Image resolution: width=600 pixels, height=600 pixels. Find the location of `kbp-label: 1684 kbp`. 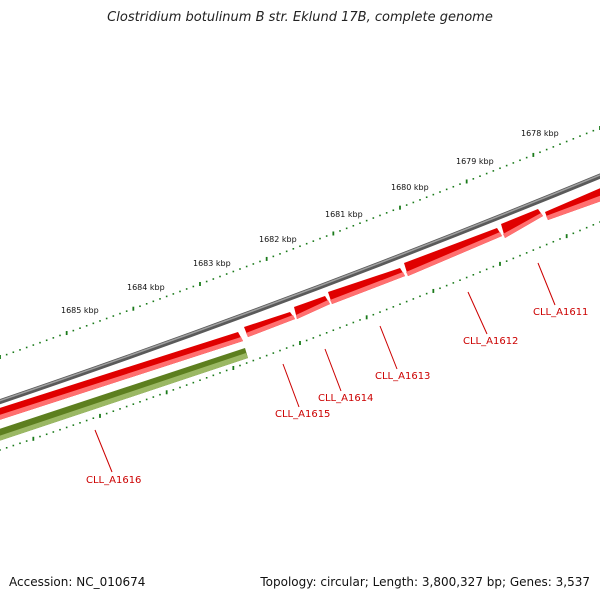

kbp-label: 1684 kbp is located at coordinates (146, 287).